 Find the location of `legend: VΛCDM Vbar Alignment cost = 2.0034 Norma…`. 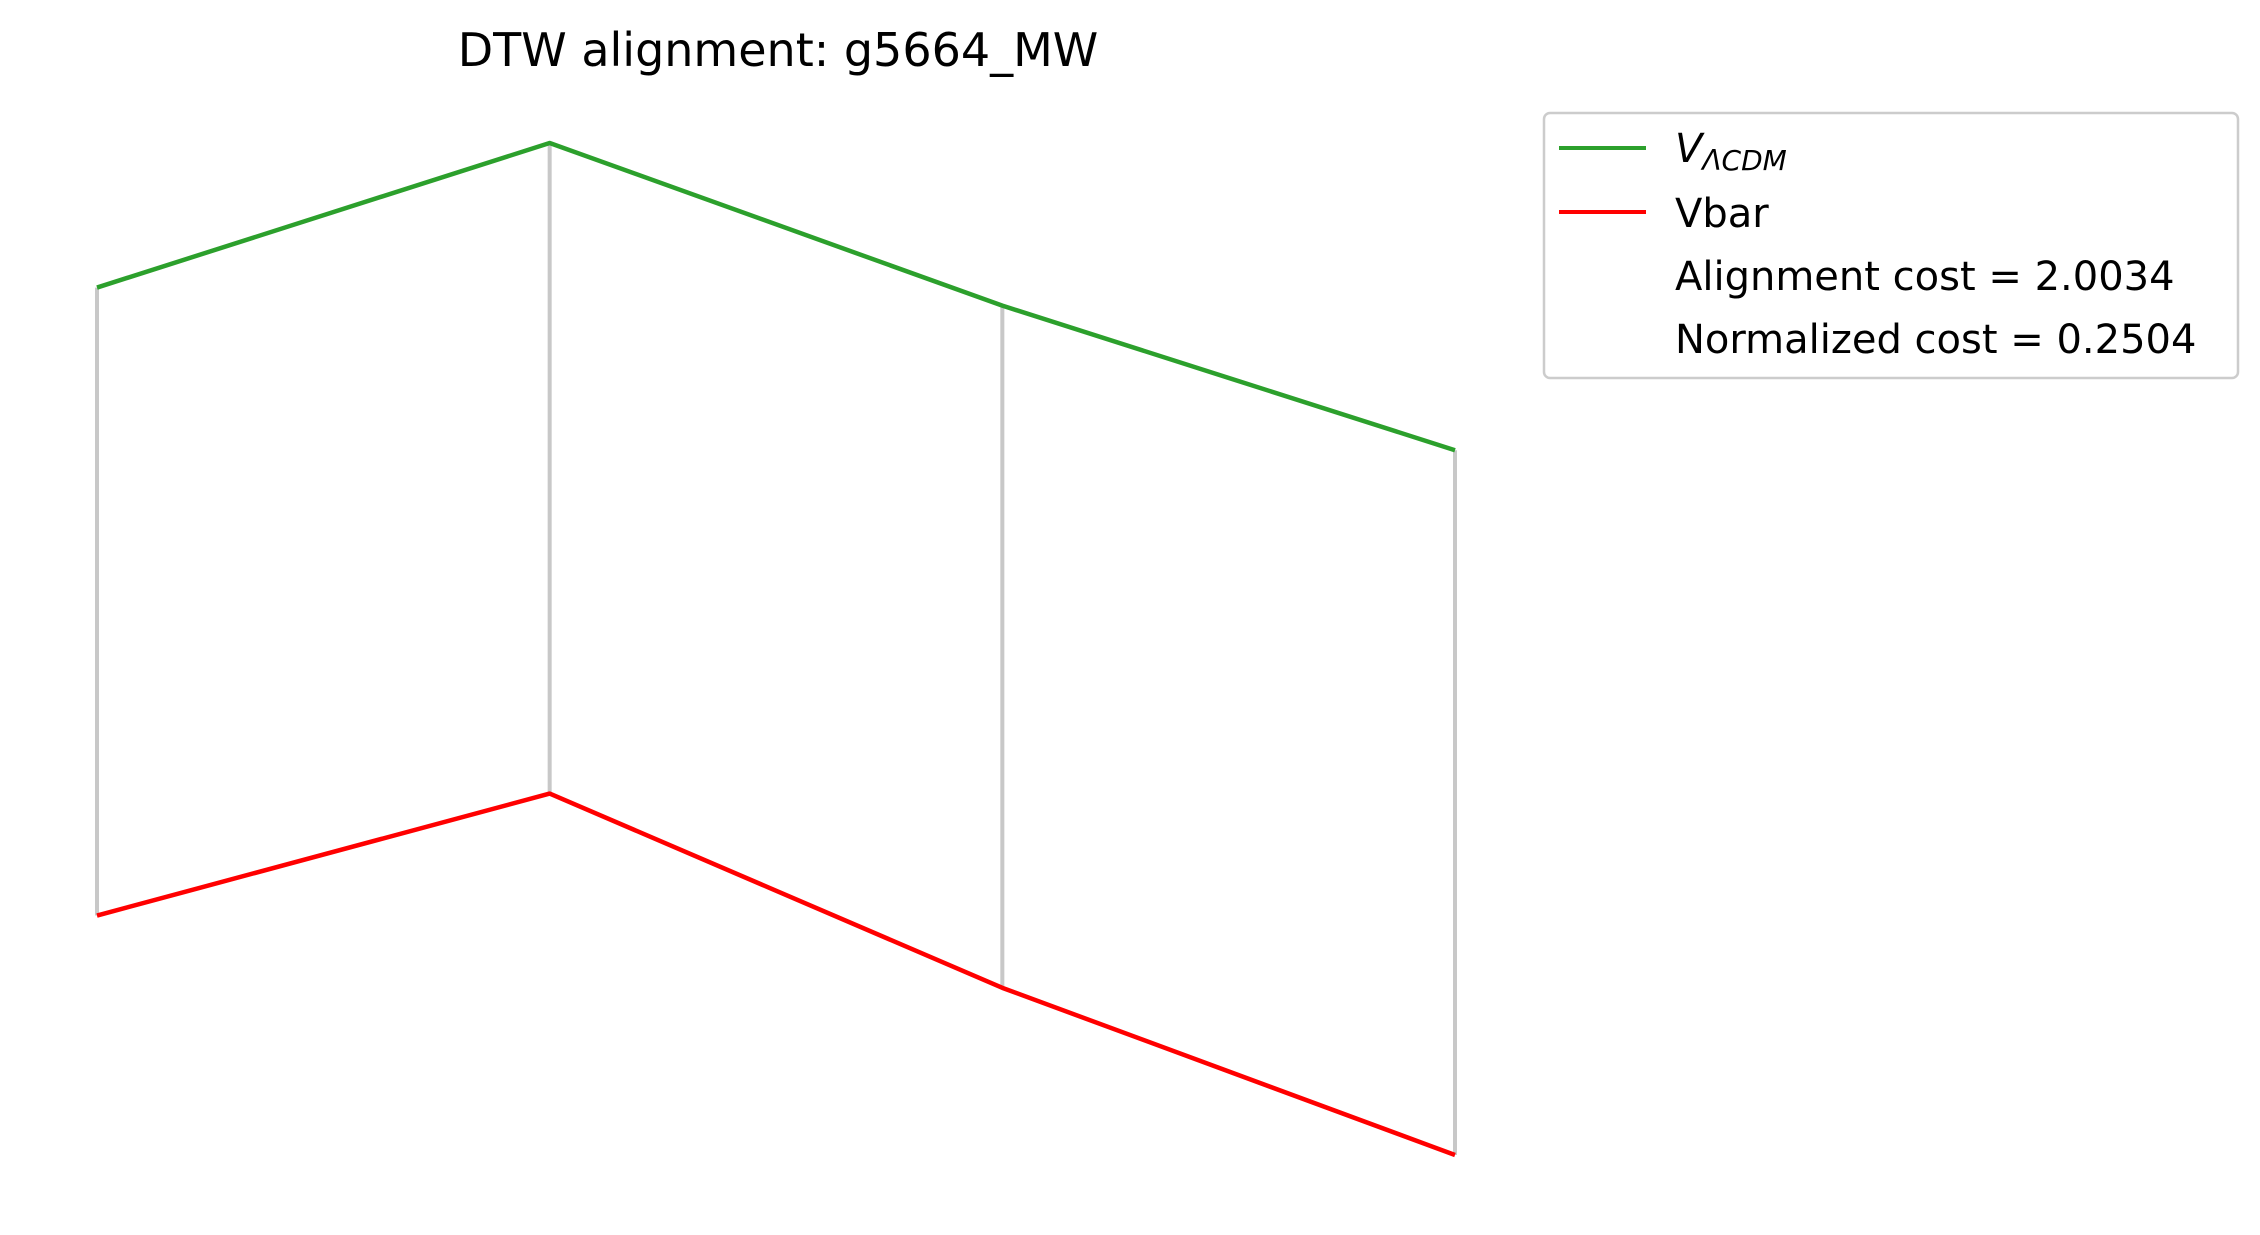

legend: VΛCDM Vbar Alignment cost = 2.0034 Norma… is located at coordinates (1891, 245).